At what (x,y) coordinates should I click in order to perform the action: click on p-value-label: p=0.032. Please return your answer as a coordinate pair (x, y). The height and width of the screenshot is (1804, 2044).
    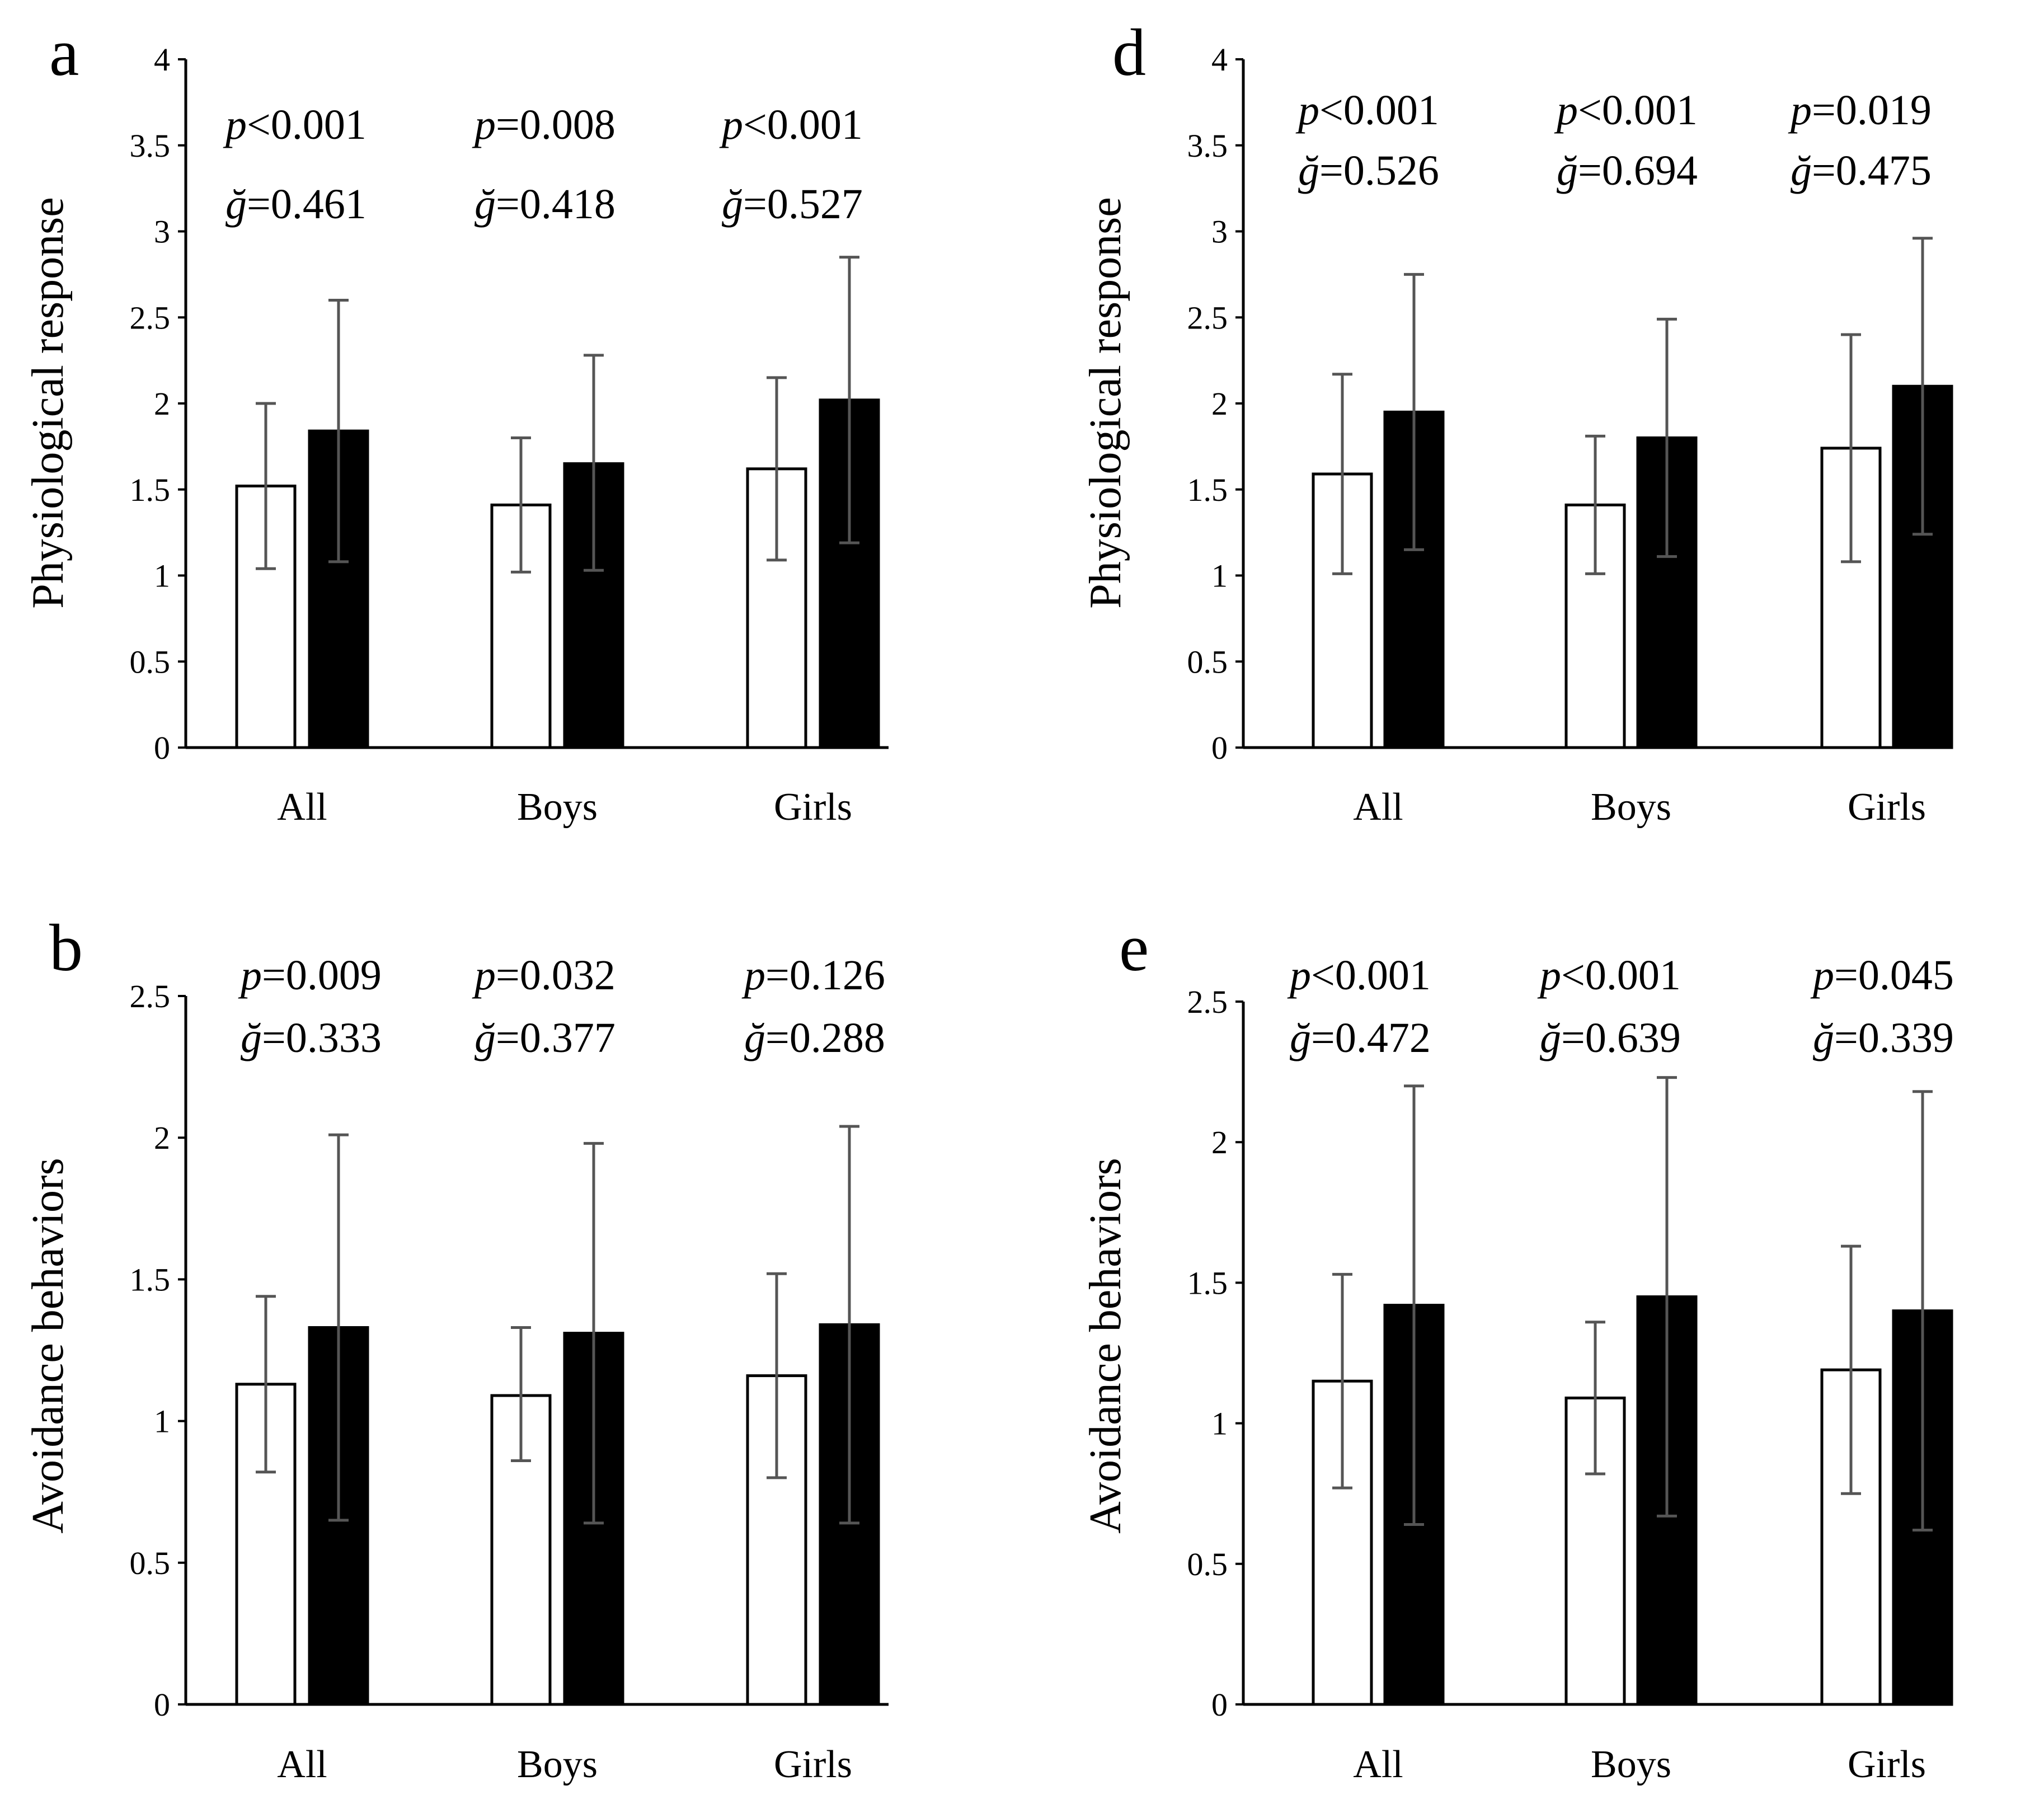
    Looking at the image, I should click on (543, 975).